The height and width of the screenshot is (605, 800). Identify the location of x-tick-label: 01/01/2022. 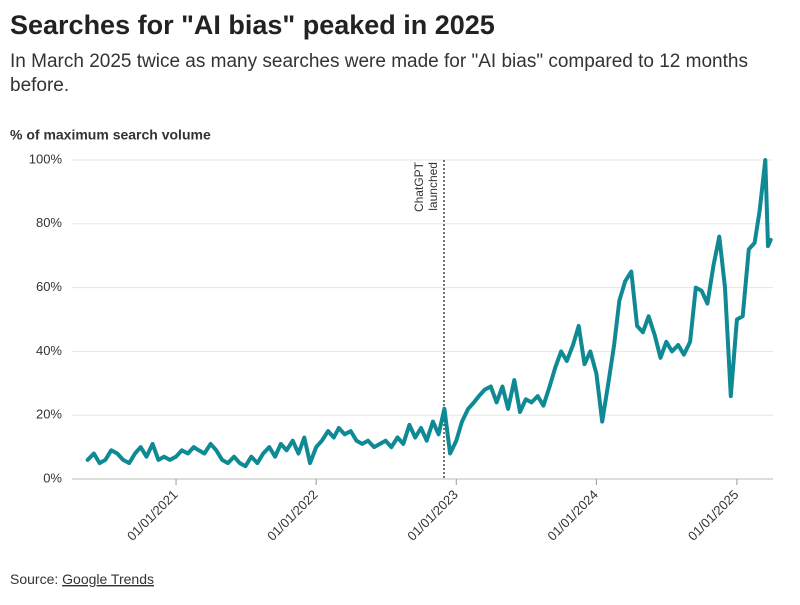
(292, 515).